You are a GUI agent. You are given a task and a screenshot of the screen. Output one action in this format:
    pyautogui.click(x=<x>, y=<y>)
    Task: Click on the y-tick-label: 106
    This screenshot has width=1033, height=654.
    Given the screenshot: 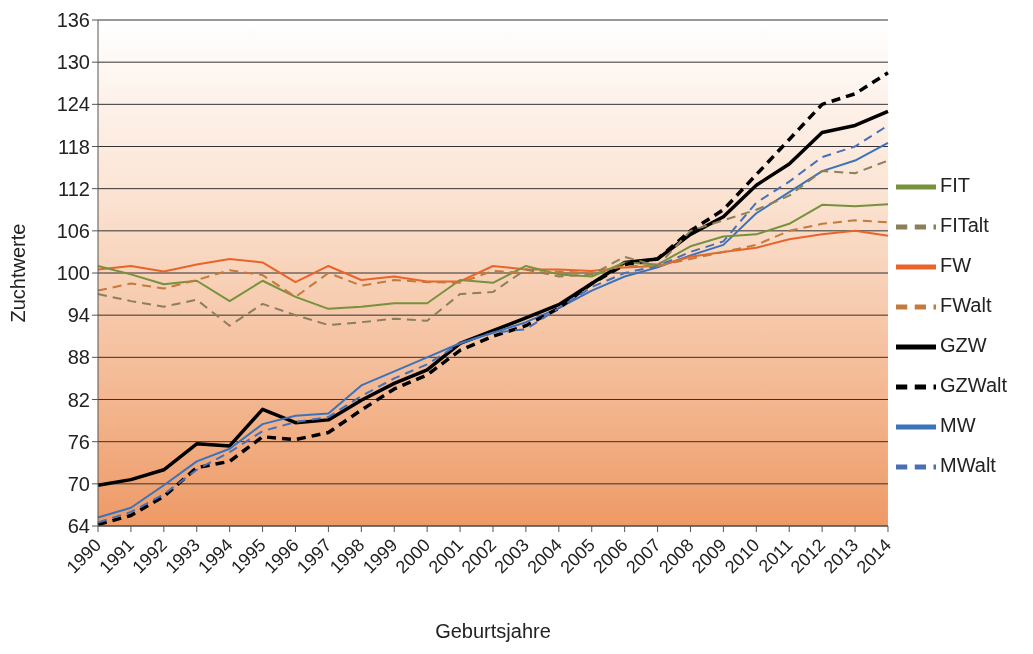 What is the action you would take?
    pyautogui.click(x=73, y=230)
    